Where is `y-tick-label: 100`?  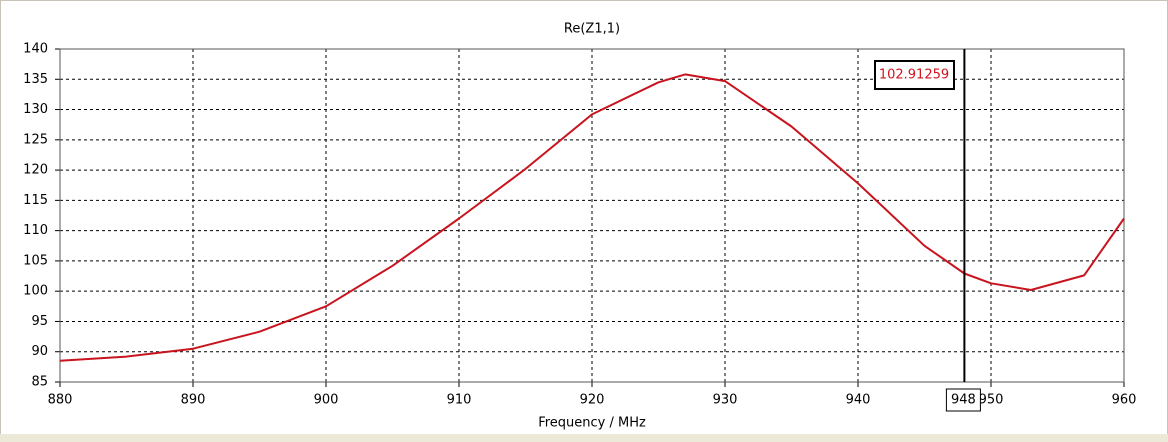 y-tick-label: 100 is located at coordinates (35, 291).